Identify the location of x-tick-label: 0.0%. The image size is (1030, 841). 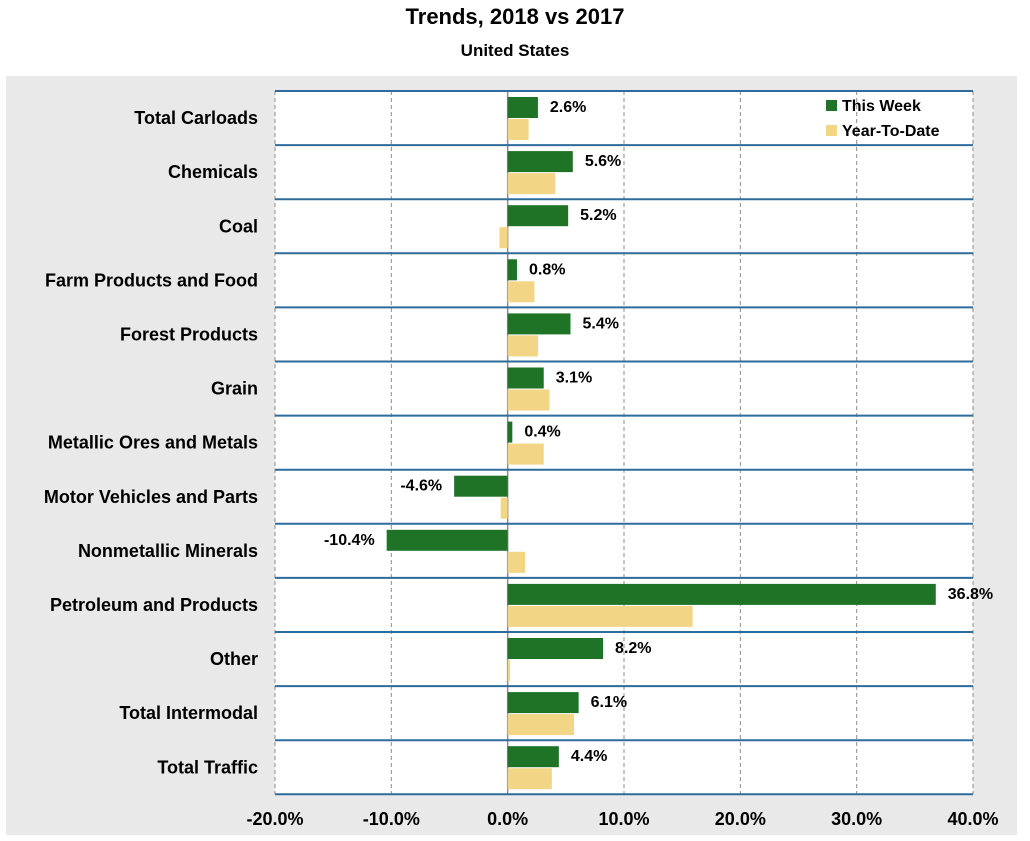
(507, 819).